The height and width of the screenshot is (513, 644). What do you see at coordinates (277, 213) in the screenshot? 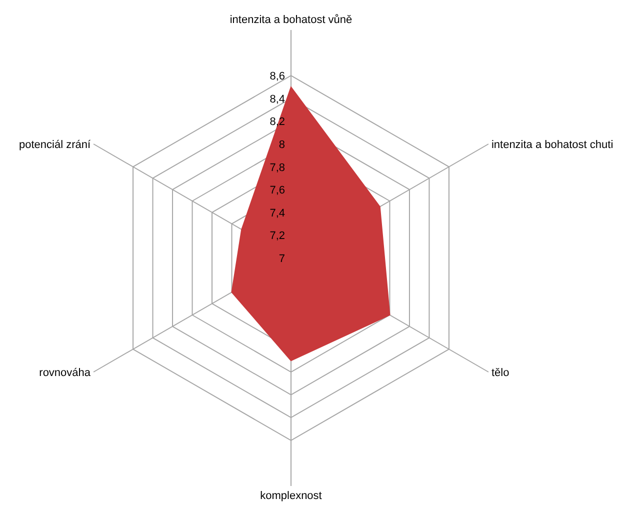
I see `y-tick-label: 7,4` at bounding box center [277, 213].